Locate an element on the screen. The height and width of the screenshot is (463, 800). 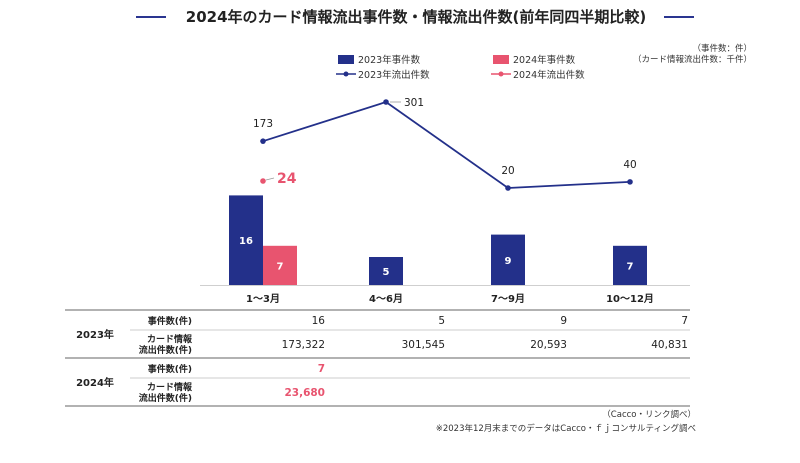
table-year-2023: 2023年 is located at coordinates (95, 334).